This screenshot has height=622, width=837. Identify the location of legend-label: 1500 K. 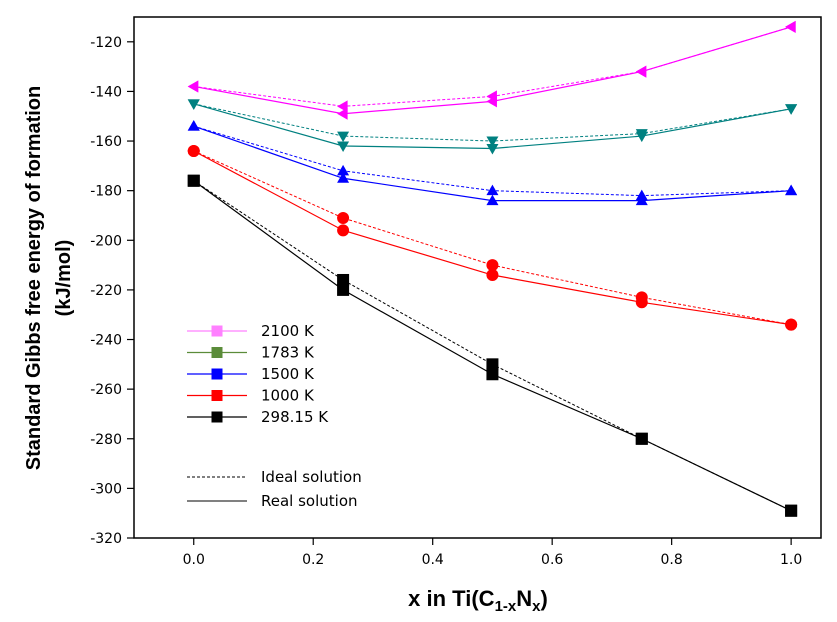
(288, 374).